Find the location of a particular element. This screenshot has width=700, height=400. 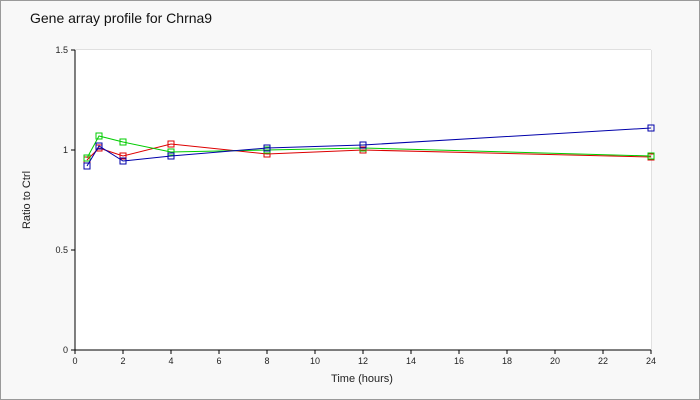

x-tick-label: 18 is located at coordinates (507, 361).